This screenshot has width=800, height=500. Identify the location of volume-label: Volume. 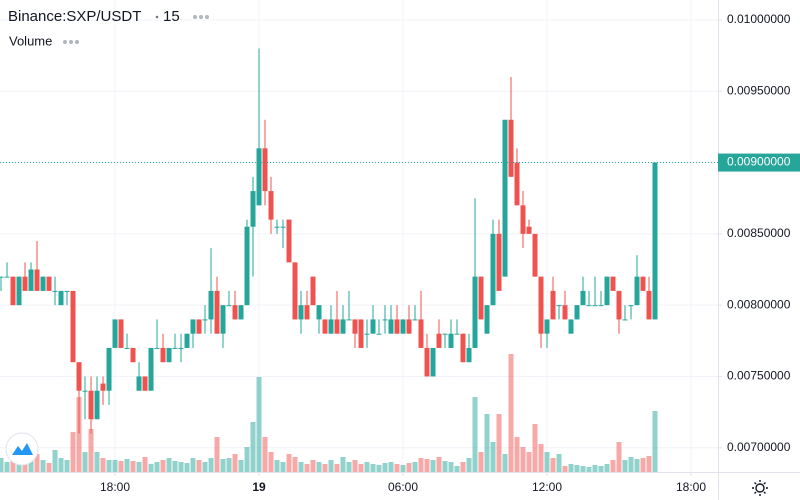
(30, 40).